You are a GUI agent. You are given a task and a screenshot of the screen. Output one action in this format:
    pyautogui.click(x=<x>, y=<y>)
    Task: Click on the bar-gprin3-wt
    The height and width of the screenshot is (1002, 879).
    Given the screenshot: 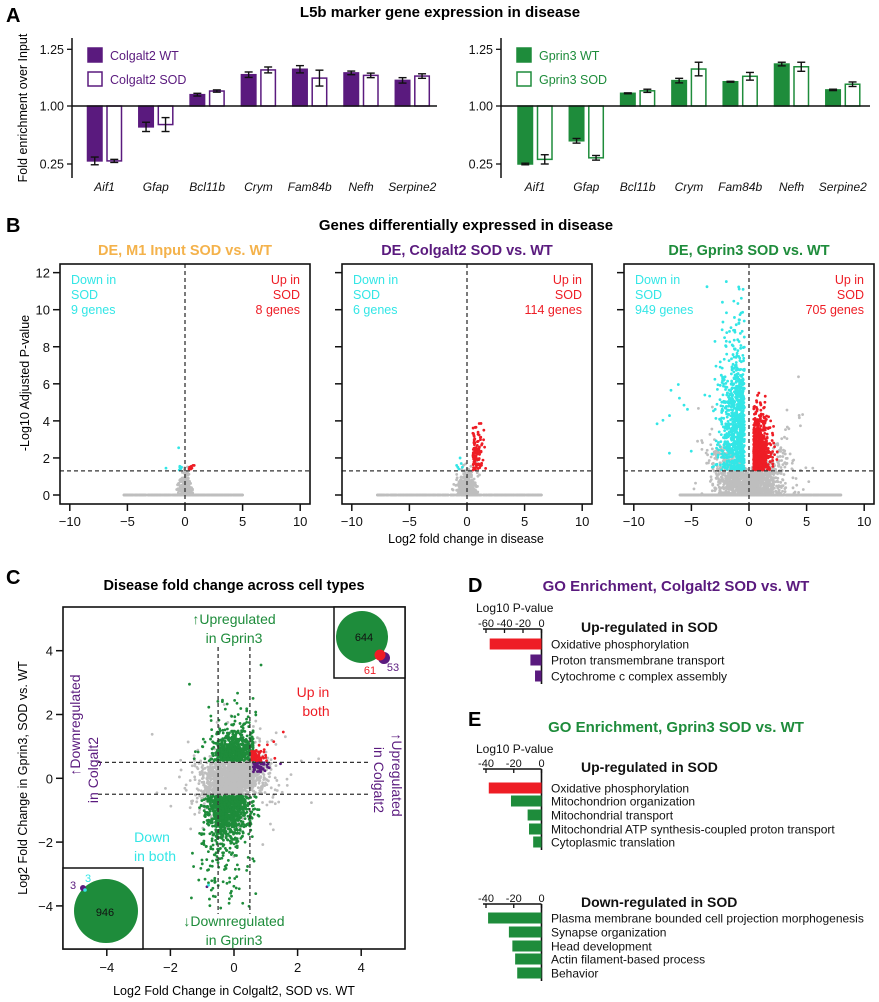 What is the action you would take?
    pyautogui.click(x=525, y=135)
    